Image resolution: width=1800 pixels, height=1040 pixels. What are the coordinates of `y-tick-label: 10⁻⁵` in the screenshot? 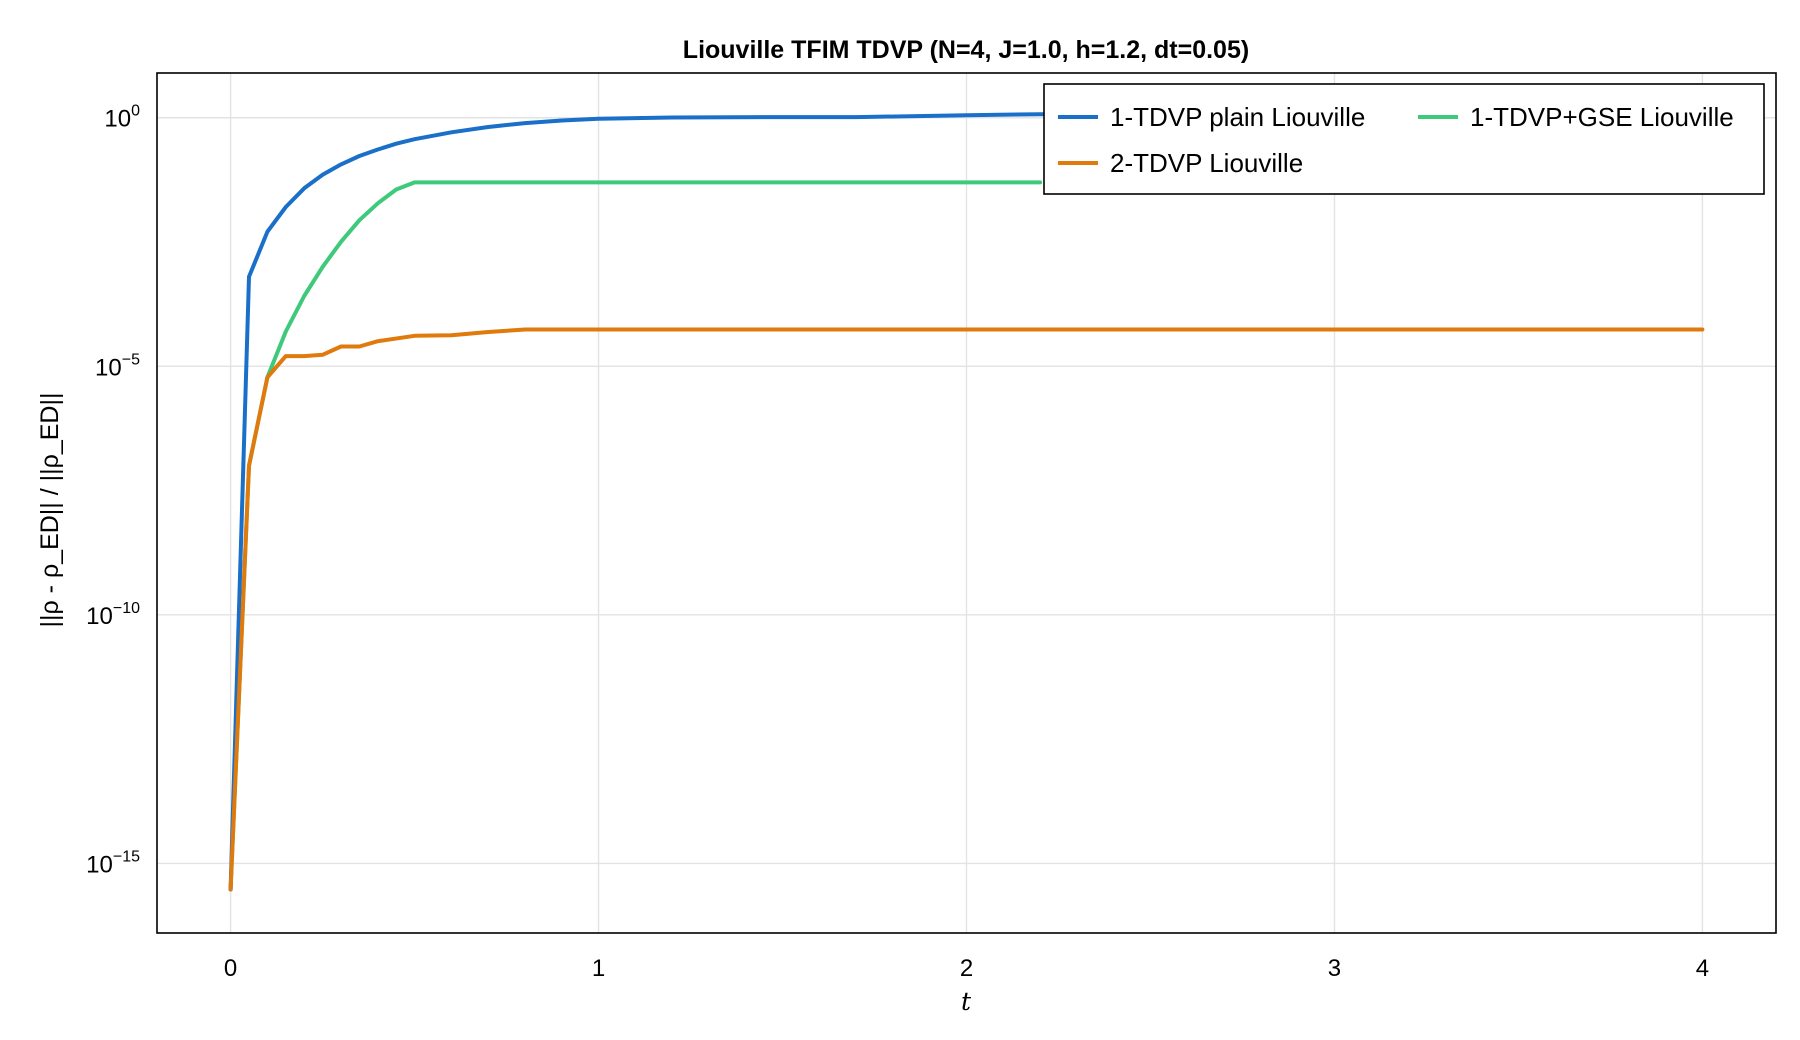 It's located at (117, 366).